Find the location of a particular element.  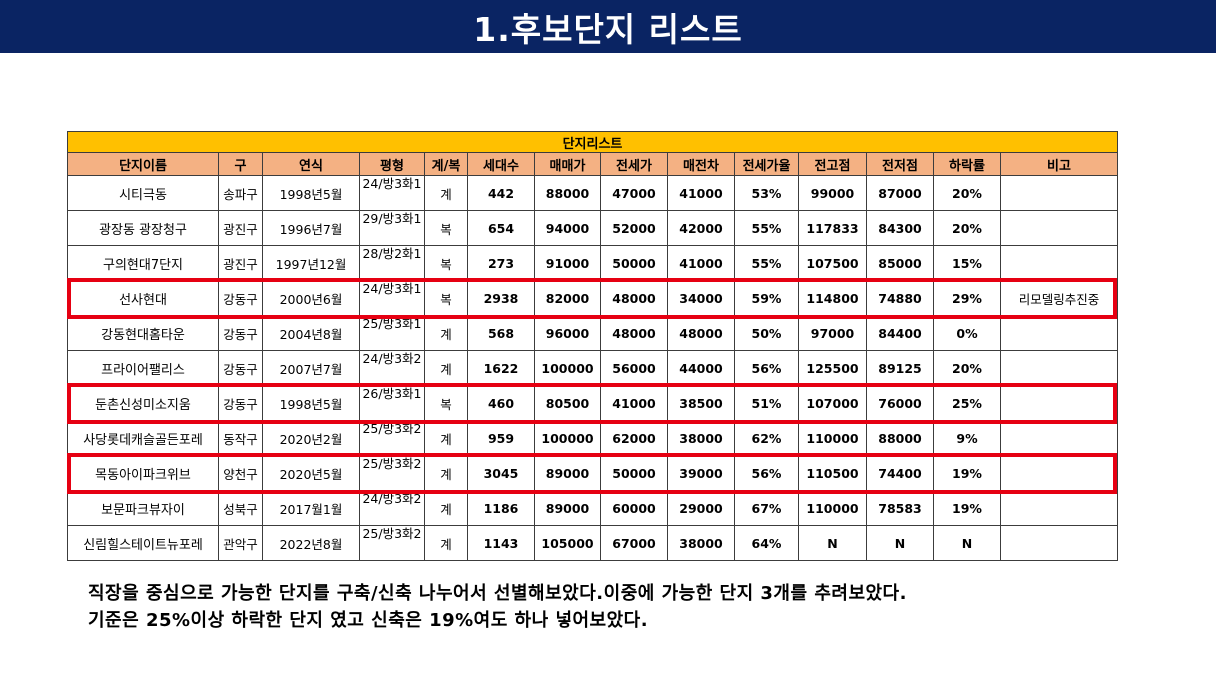

cell-ratio: 67% is located at coordinates (766, 508).